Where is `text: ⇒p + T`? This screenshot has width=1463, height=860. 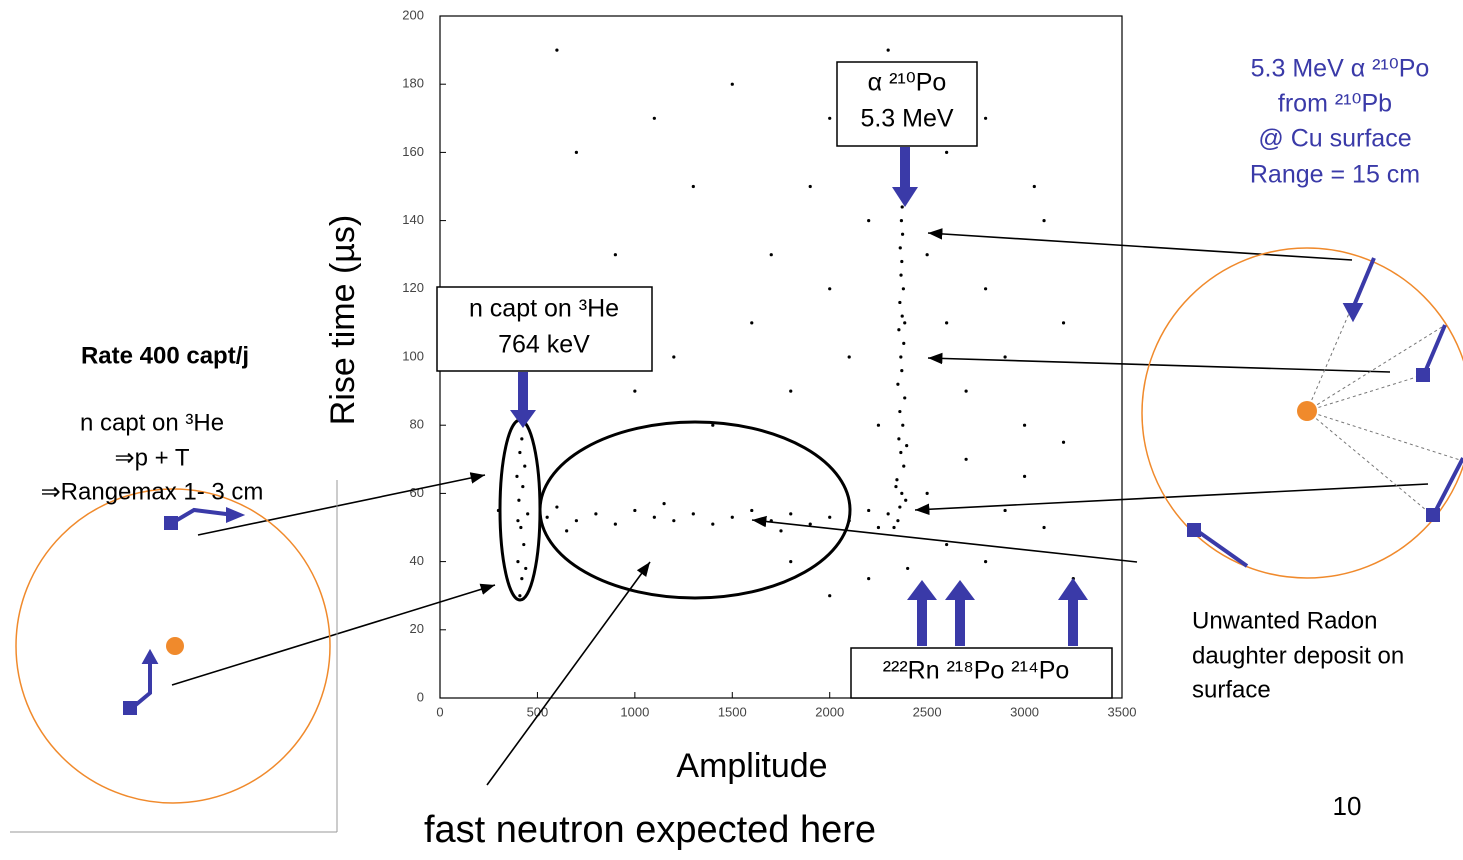
text: ⇒p + T is located at coordinates (151, 457).